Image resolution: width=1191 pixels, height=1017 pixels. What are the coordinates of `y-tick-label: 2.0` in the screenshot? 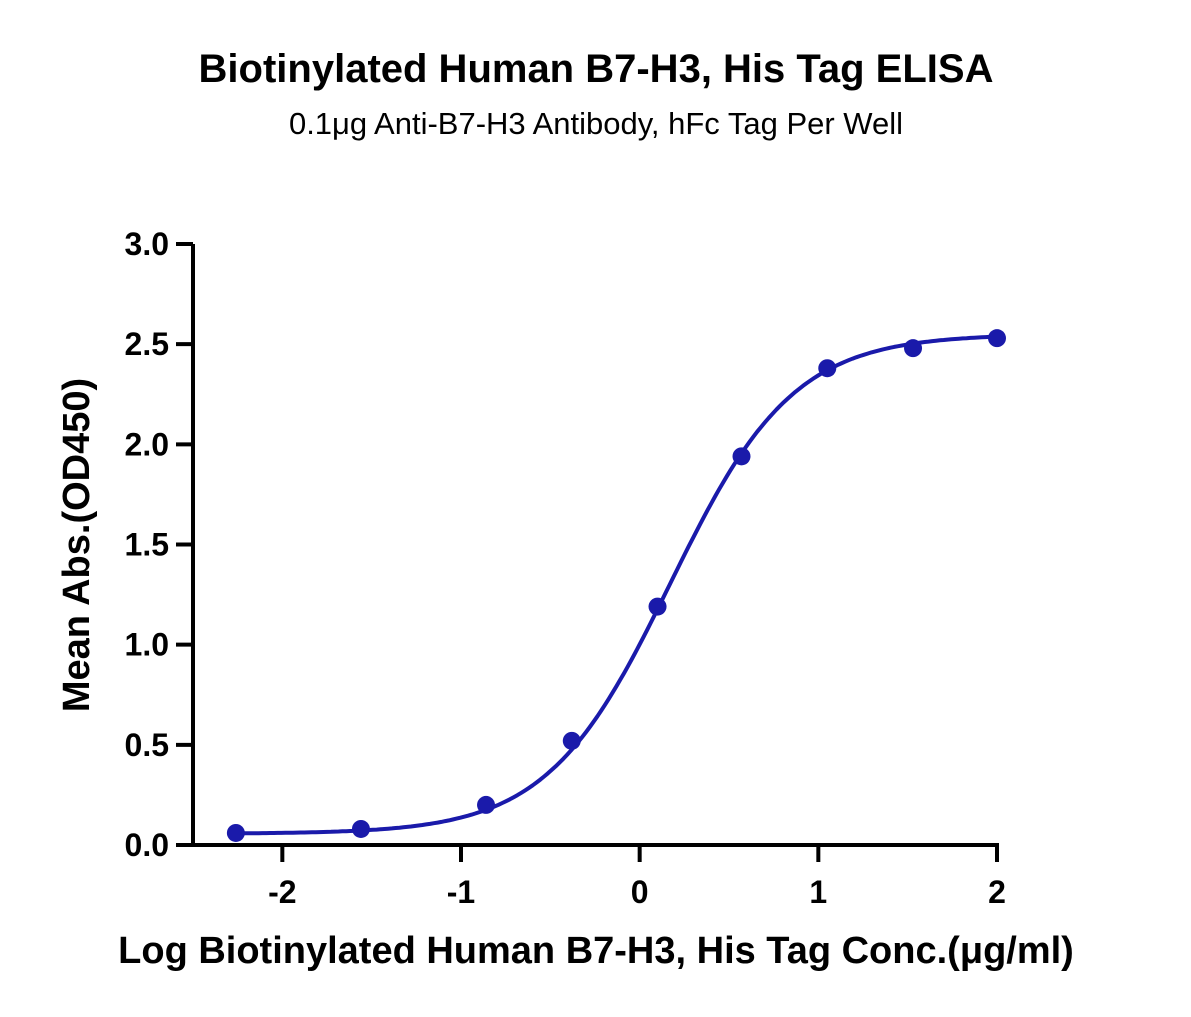 It's located at (147, 444).